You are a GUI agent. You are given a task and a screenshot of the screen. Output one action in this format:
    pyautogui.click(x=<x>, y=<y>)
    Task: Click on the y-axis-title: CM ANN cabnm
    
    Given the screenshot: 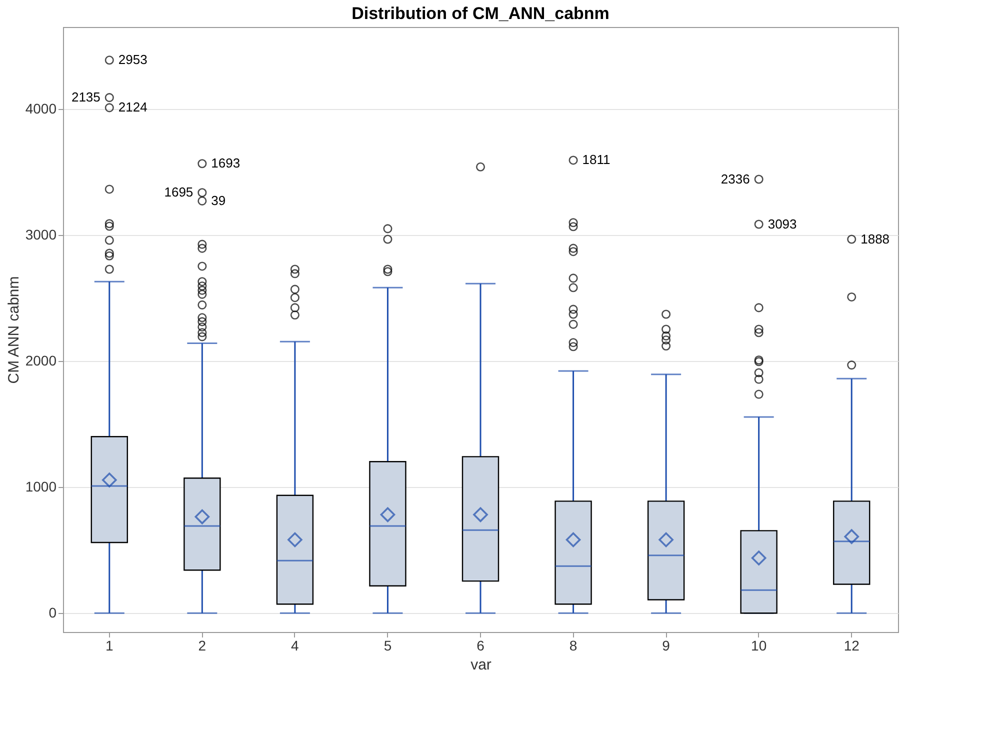 What is the action you would take?
    pyautogui.click(x=13, y=330)
    